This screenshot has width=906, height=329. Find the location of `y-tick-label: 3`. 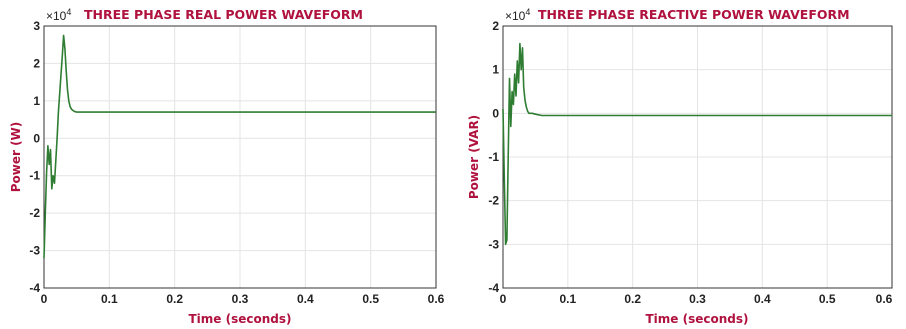

y-tick-label: 3 is located at coordinates (36, 26).